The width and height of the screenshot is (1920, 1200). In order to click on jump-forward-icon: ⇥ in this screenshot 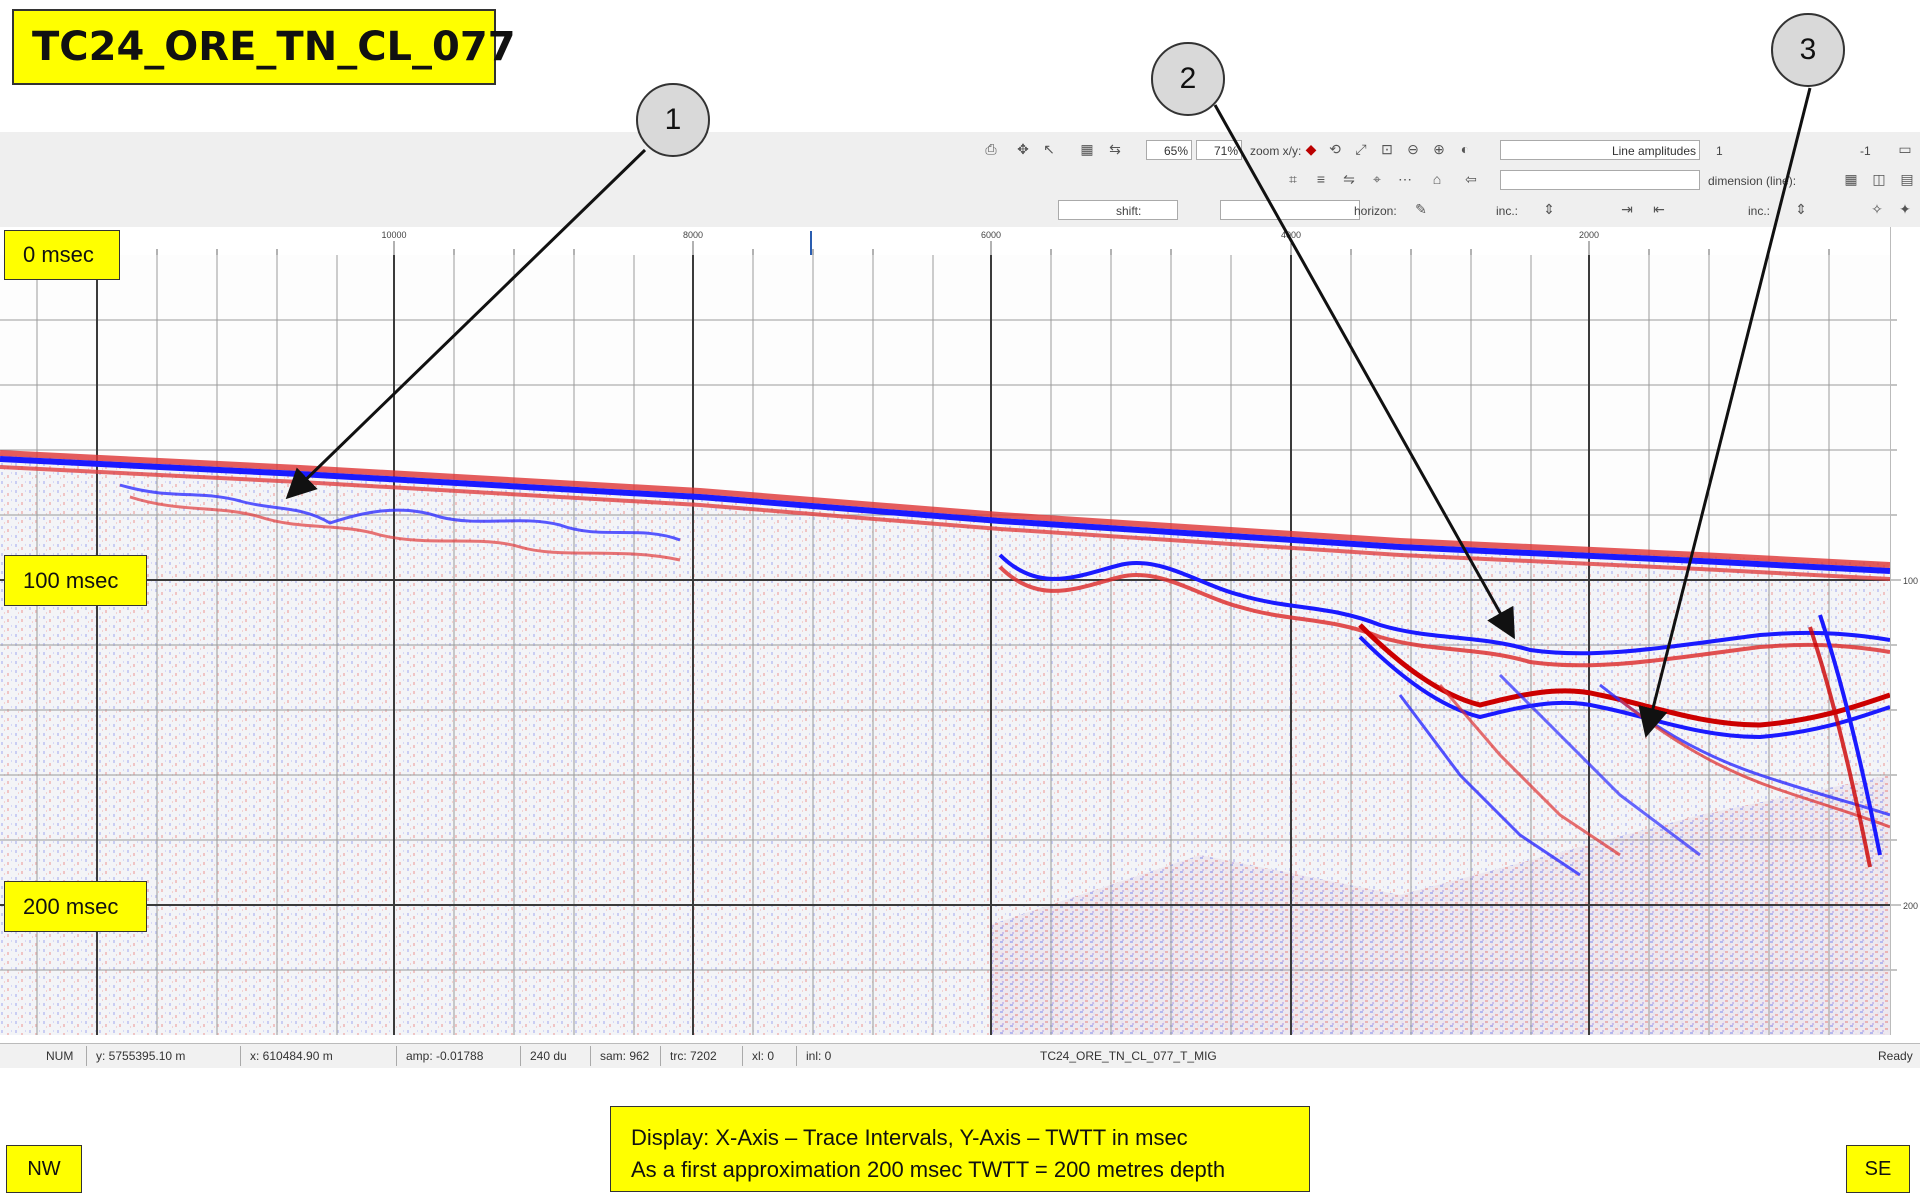, I will do `click(1627, 209)`.